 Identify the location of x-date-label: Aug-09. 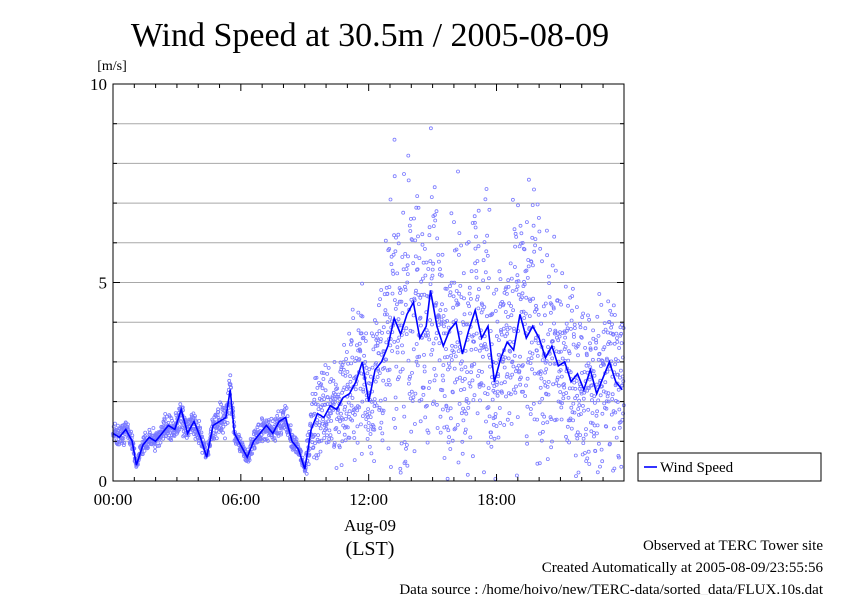
(370, 525).